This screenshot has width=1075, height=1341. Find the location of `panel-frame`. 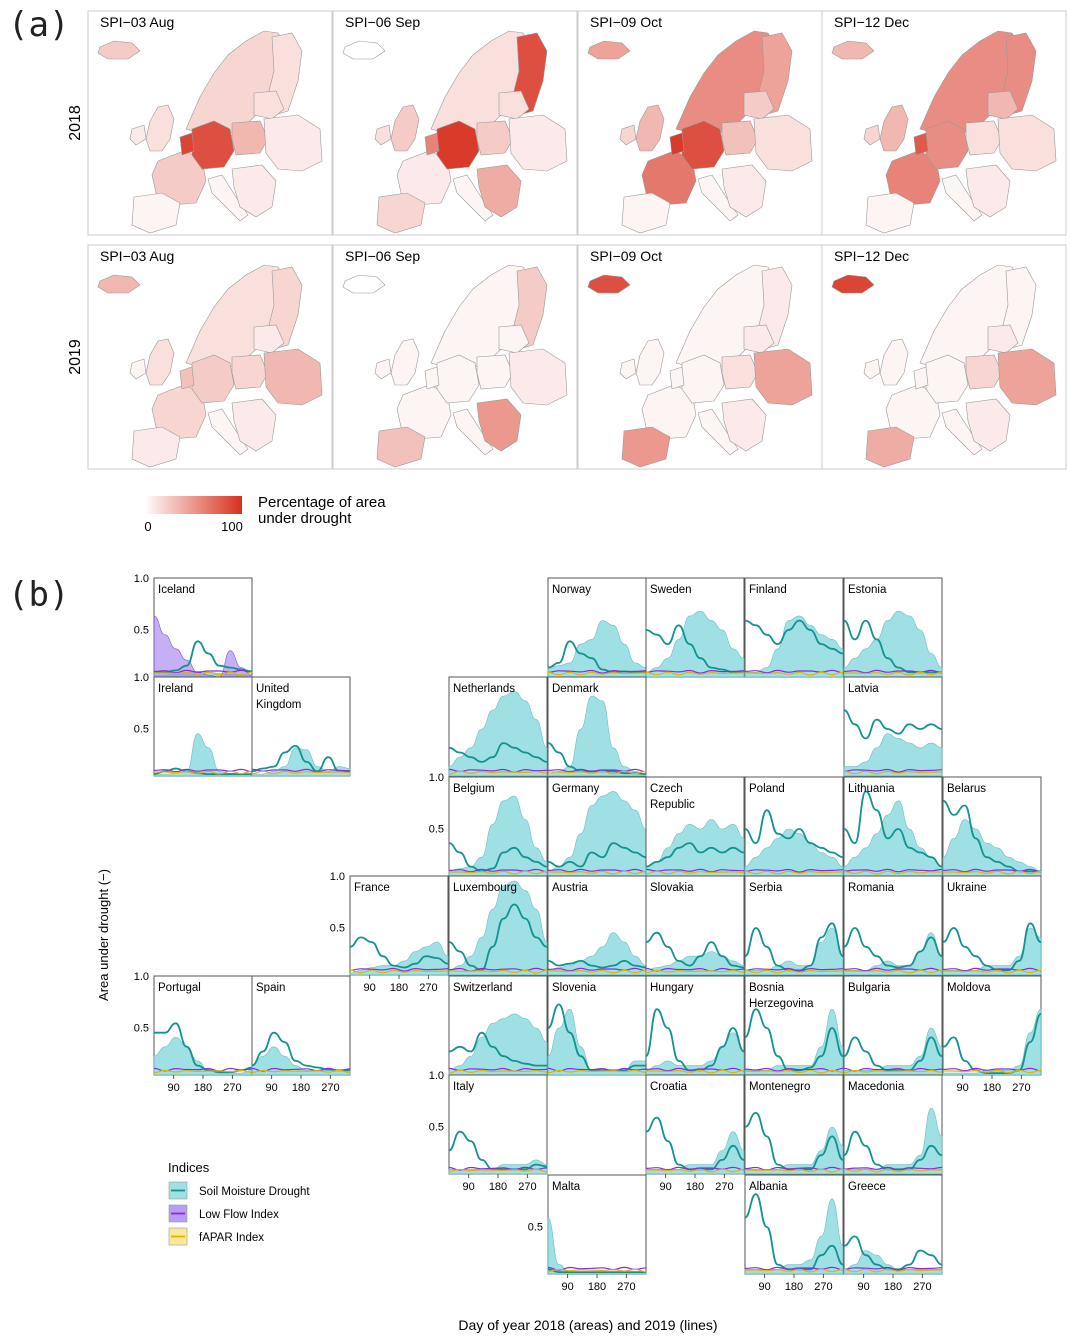

panel-frame is located at coordinates (498, 1124).